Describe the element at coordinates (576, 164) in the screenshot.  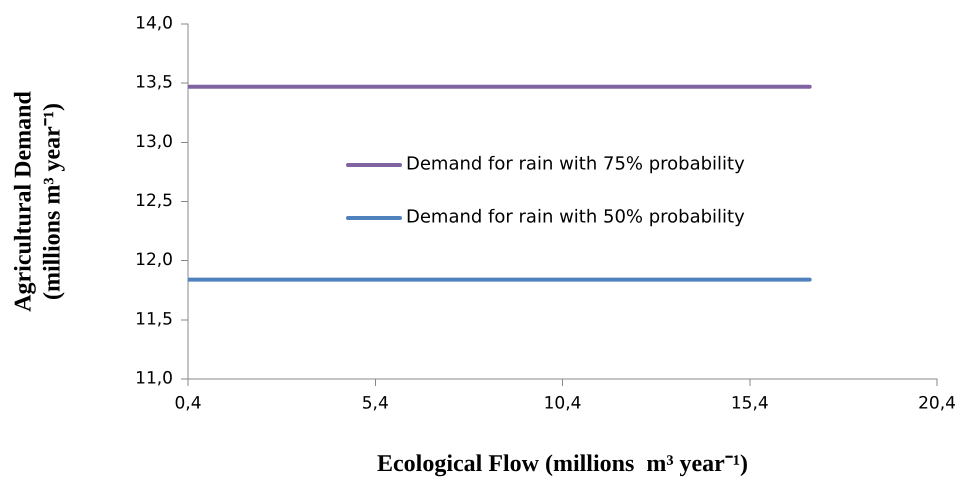
I see `legend-label: Demand for rain with 75% probability` at that location.